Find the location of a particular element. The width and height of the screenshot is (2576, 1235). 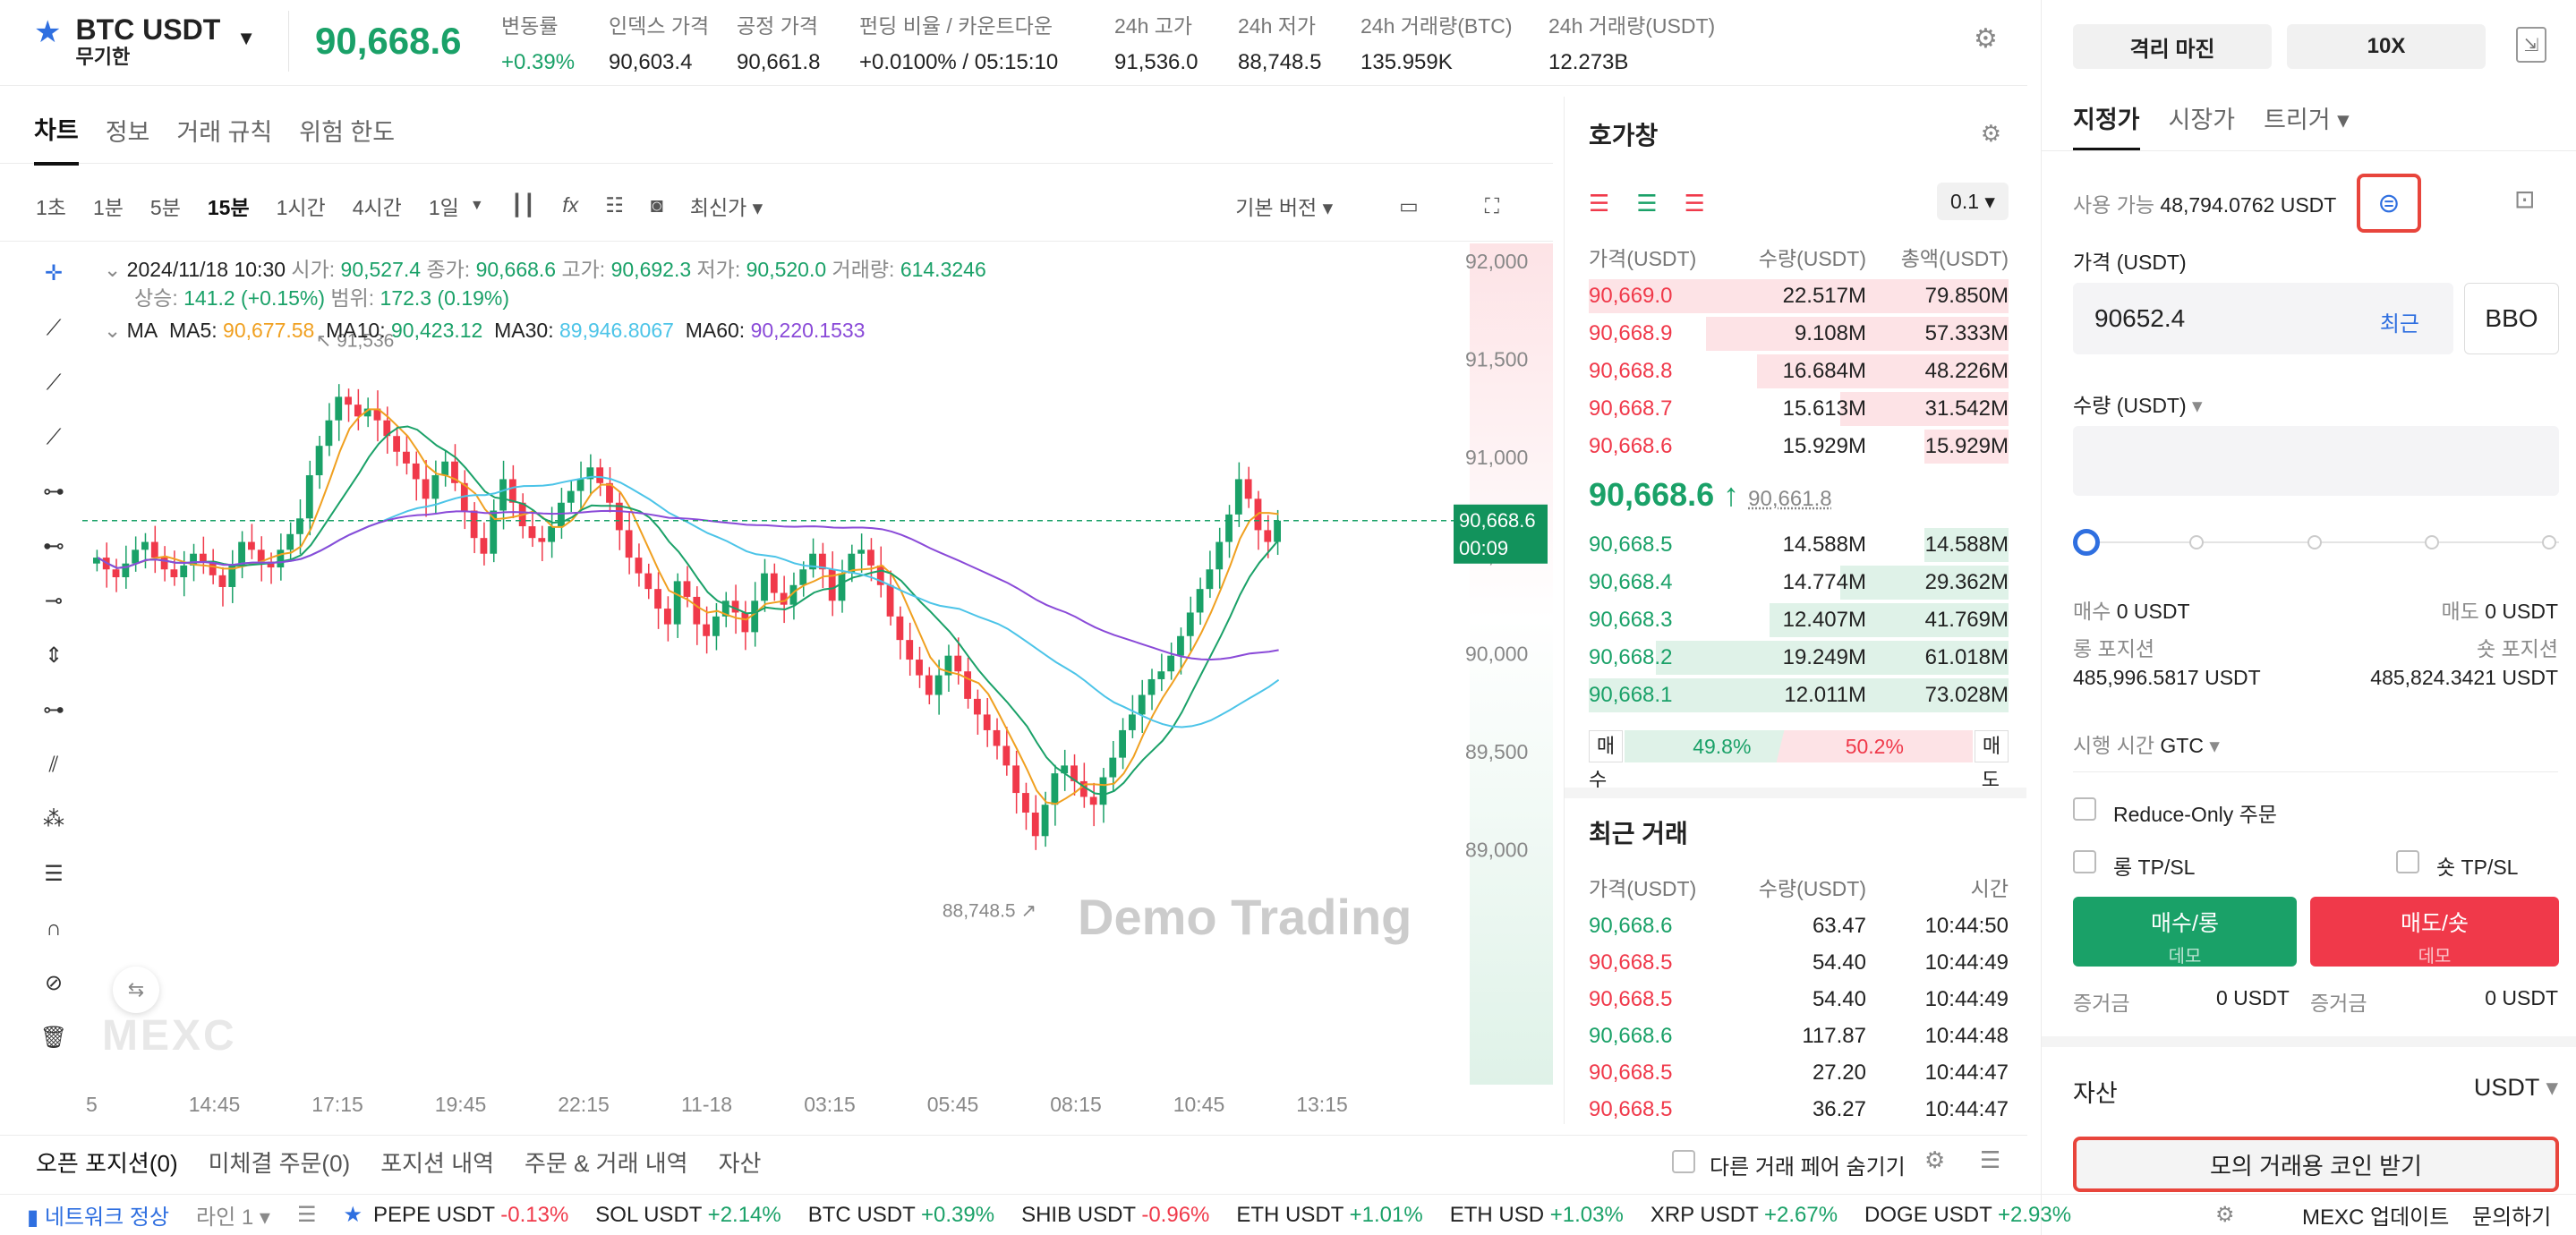

hide-drawings-icon: ⊘ is located at coordinates (54, 983).